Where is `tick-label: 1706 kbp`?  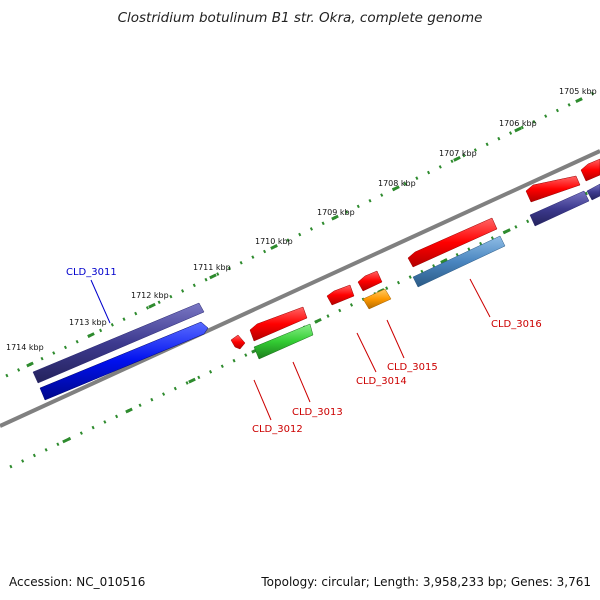
tick-label: 1706 kbp is located at coordinates (518, 123).